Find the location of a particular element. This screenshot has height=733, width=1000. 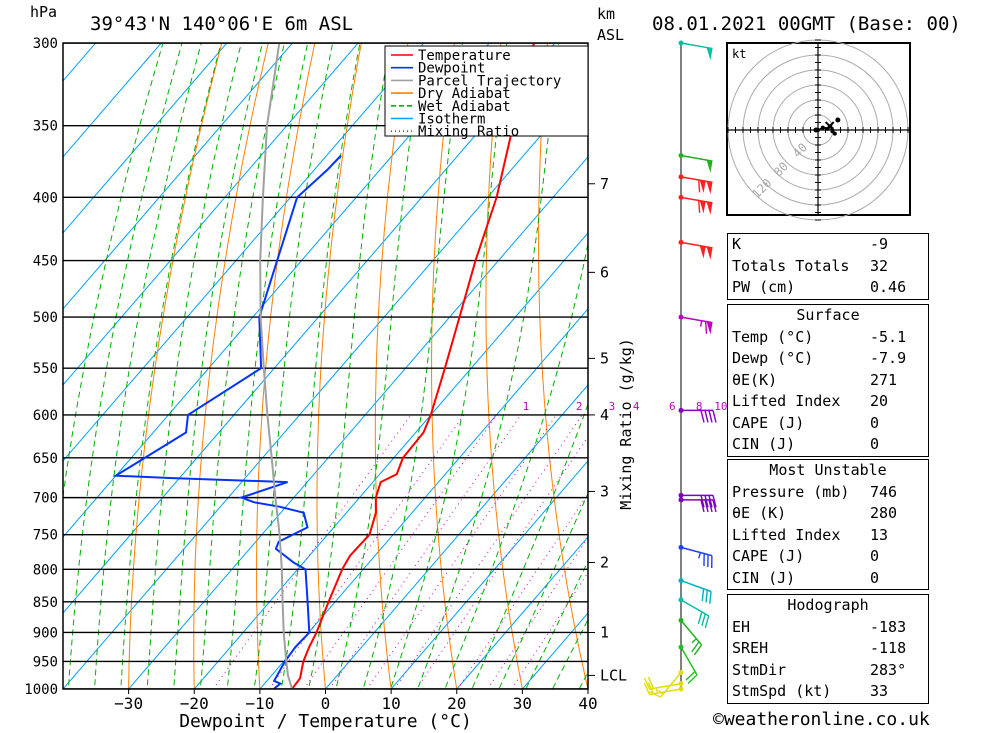

surface-row: Temp (°C) -5.1 is located at coordinates (819, 336).